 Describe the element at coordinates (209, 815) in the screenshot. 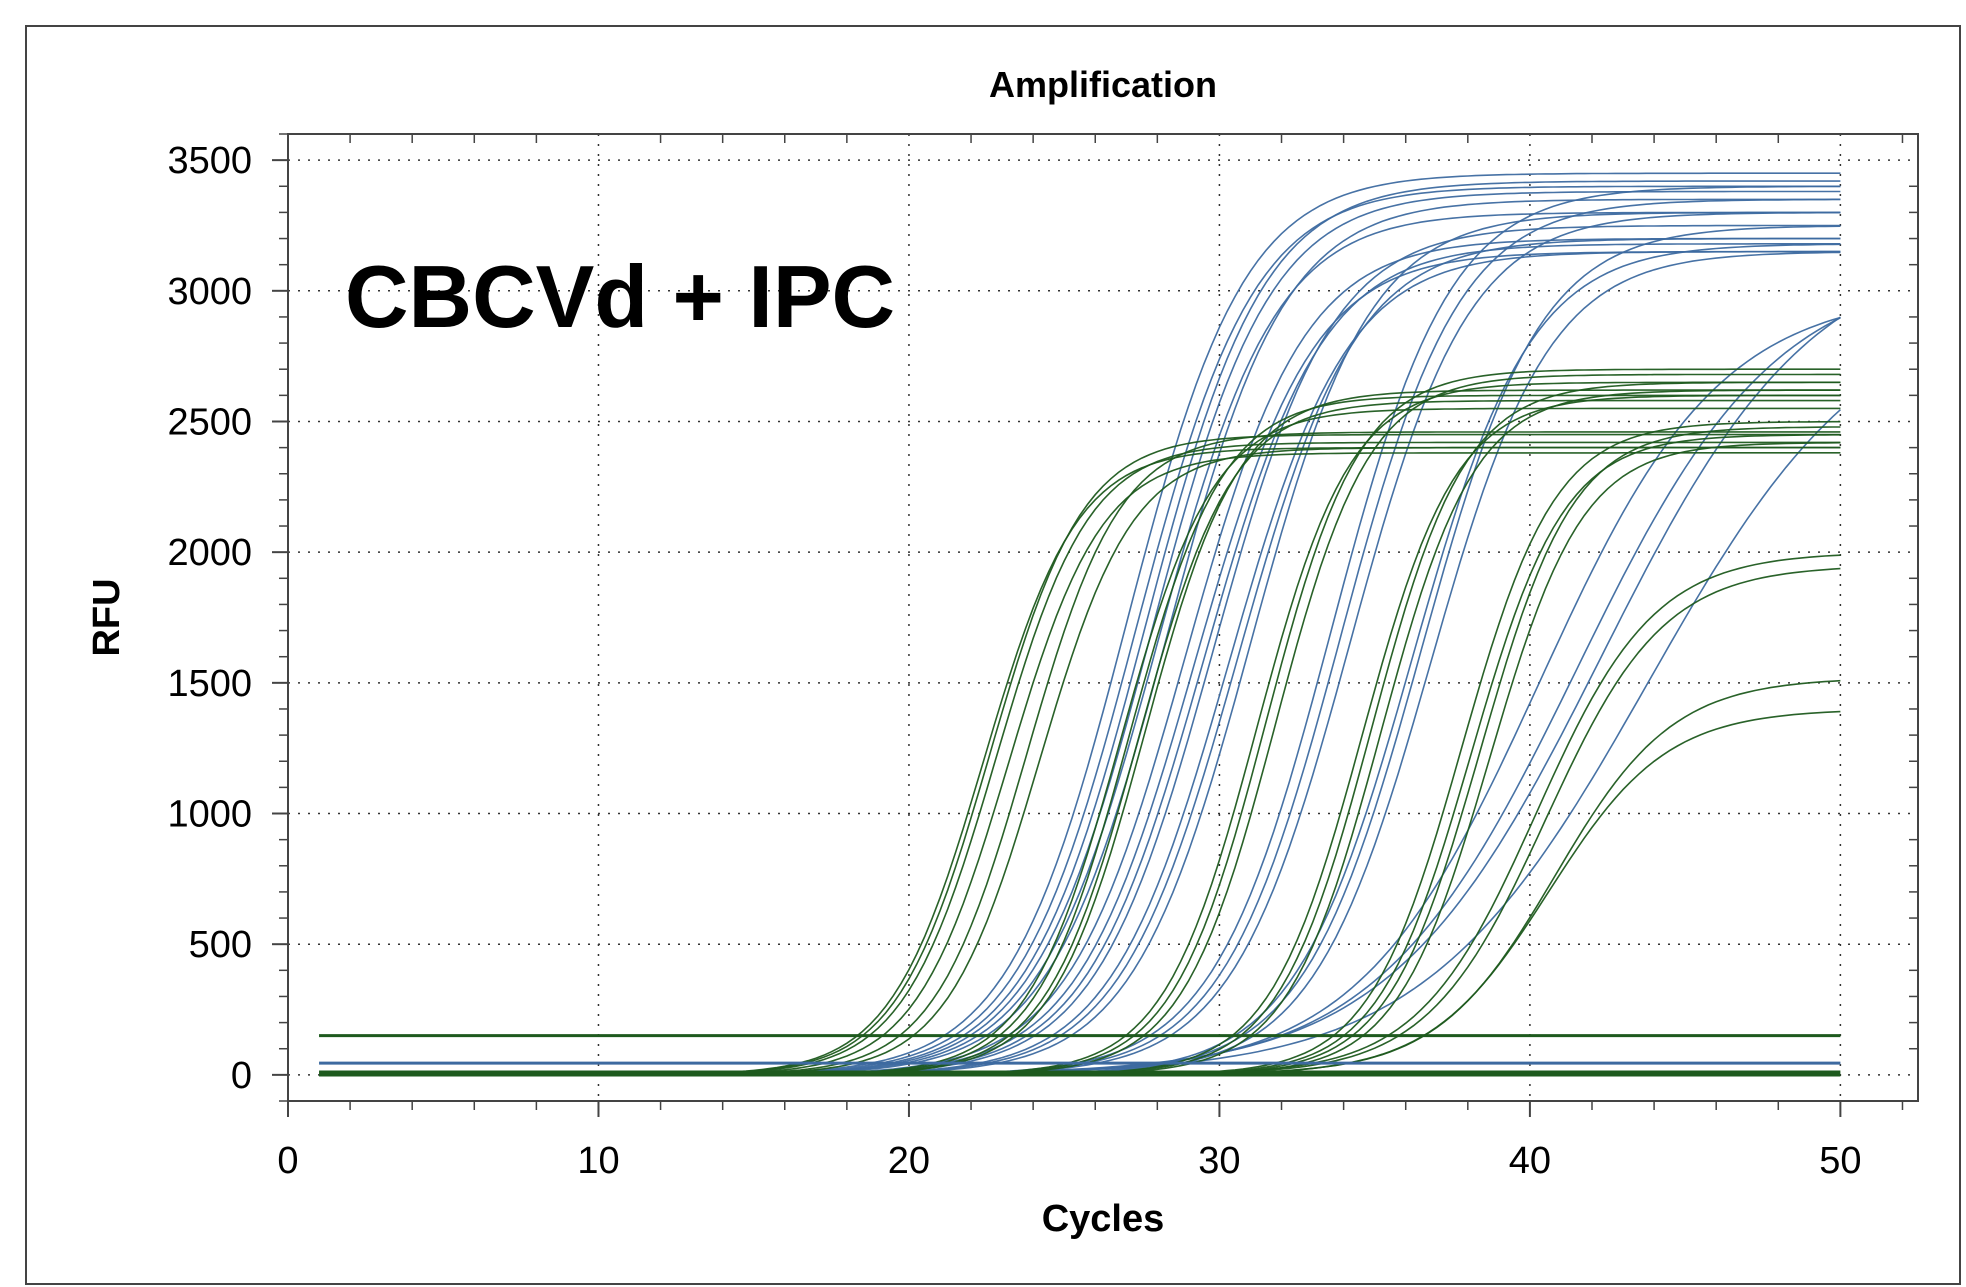

I see `y-tick-label: 1000` at that location.